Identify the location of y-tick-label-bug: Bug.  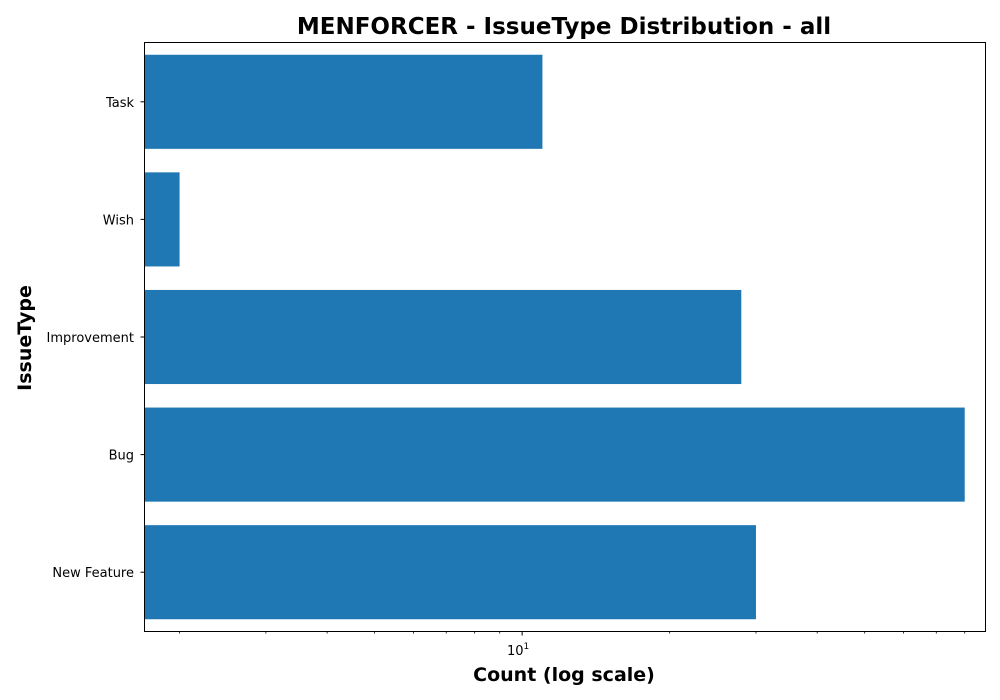
(121, 456).